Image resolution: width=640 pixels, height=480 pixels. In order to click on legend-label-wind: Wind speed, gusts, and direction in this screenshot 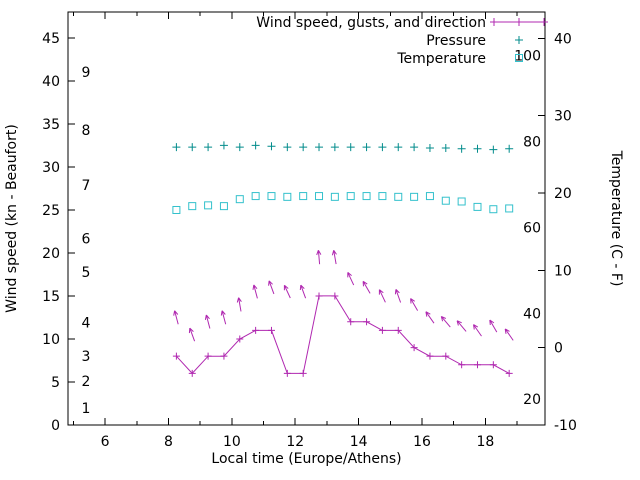, I will do `click(371, 23)`.